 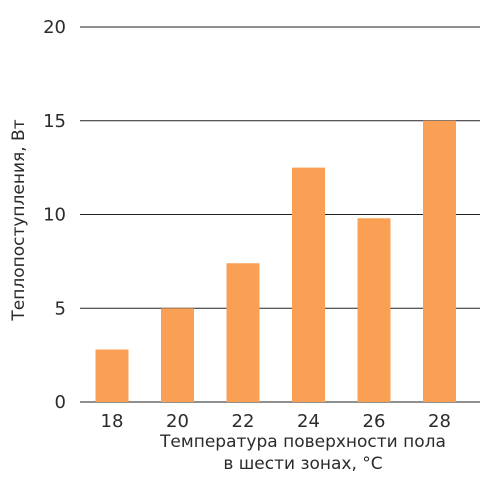 What do you see at coordinates (54, 121) in the screenshot?
I see `y-tick-label: 15` at bounding box center [54, 121].